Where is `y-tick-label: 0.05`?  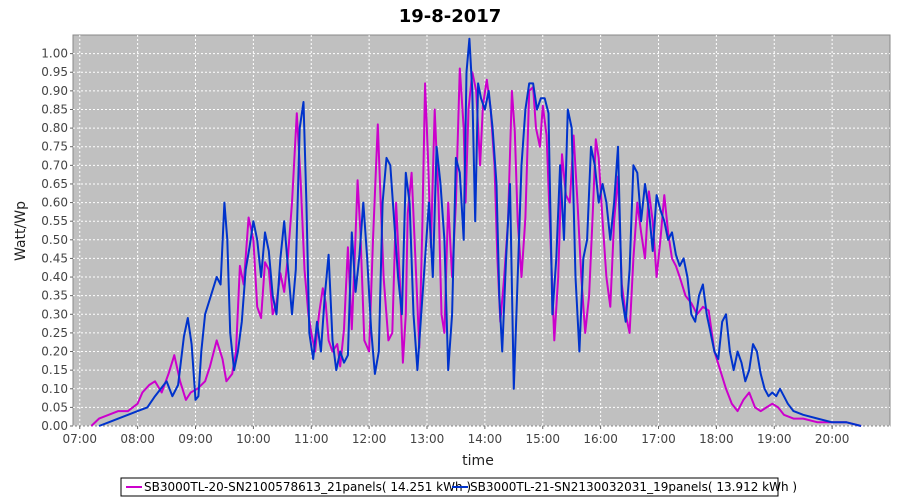
y-tick-label: 0.05 is located at coordinates (54, 407).